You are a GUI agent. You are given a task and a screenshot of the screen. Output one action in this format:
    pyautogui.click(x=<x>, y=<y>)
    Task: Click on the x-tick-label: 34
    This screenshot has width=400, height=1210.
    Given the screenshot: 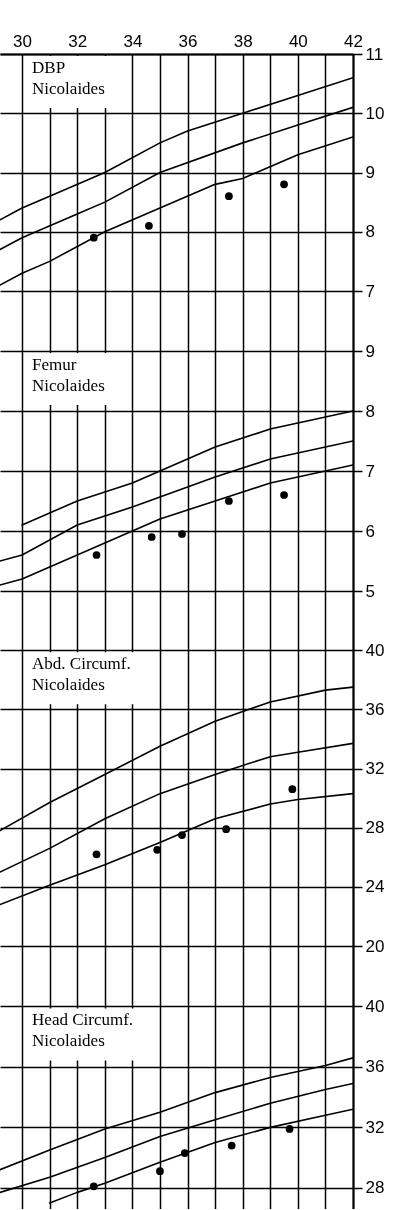 What is the action you would take?
    pyautogui.click(x=133, y=41)
    